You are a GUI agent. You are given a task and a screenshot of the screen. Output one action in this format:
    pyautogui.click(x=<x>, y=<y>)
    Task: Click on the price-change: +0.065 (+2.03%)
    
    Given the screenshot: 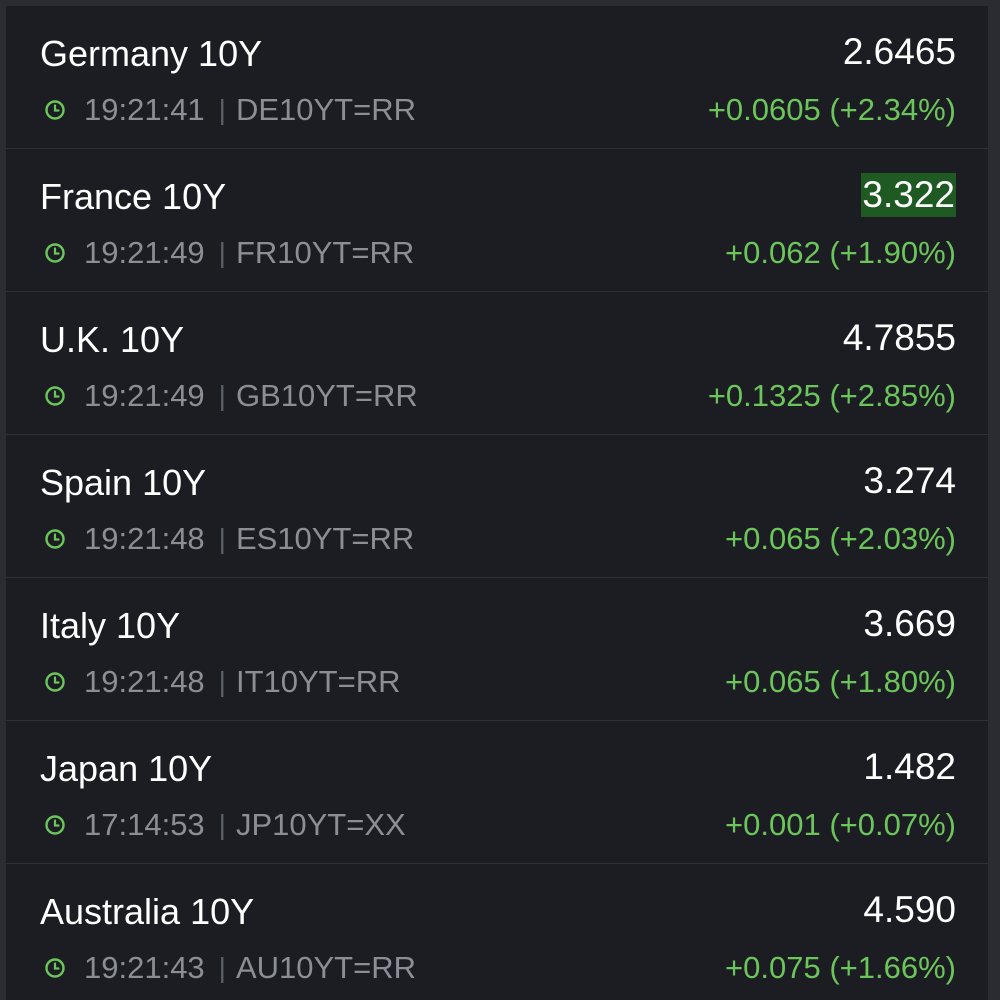 What is the action you would take?
    pyautogui.click(x=840, y=538)
    